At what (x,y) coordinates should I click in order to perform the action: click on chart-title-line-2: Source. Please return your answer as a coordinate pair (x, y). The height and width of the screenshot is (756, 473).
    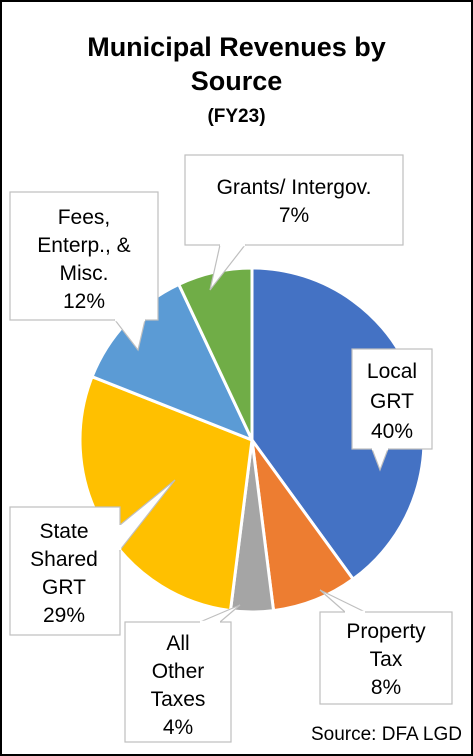
    Looking at the image, I should click on (236, 81).